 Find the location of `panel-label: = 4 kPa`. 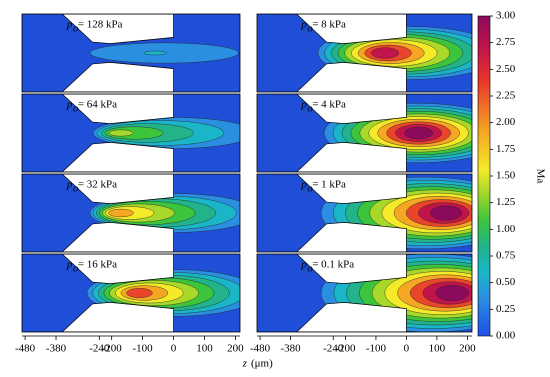

panel-label: = 4 kPa is located at coordinates (329, 104).